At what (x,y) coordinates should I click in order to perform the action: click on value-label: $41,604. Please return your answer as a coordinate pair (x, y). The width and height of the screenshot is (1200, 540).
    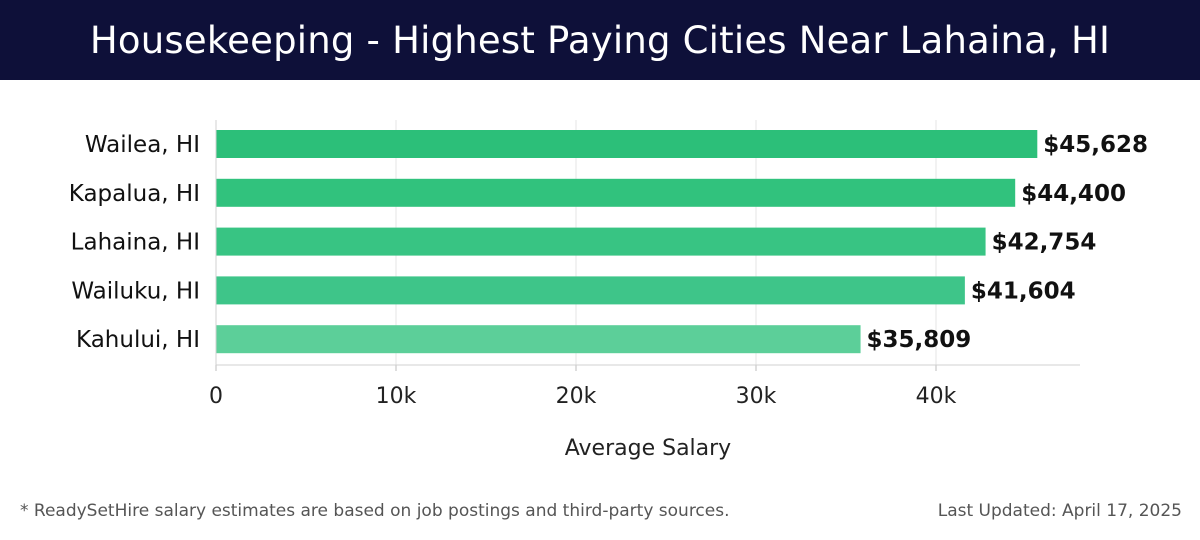
    Looking at the image, I should click on (1023, 291).